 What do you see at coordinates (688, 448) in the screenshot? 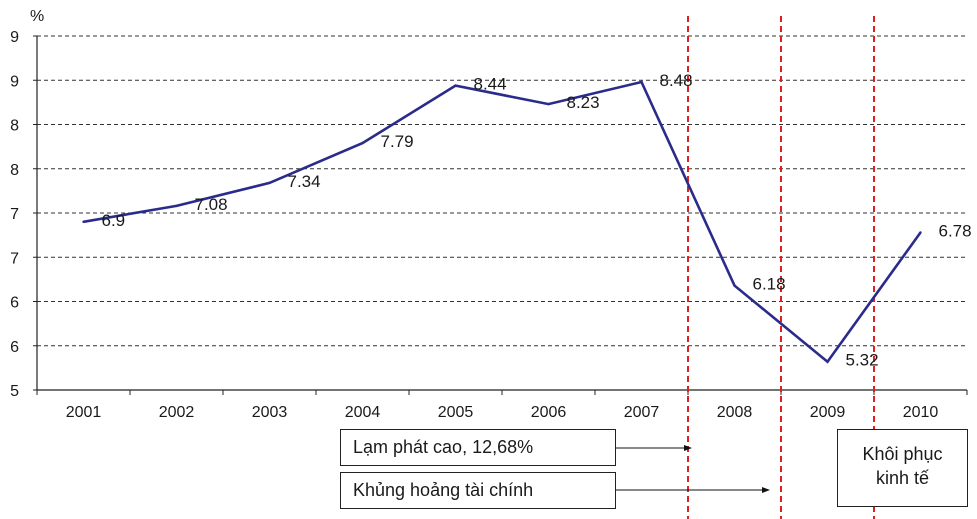
I see `inflation-arrow-head` at bounding box center [688, 448].